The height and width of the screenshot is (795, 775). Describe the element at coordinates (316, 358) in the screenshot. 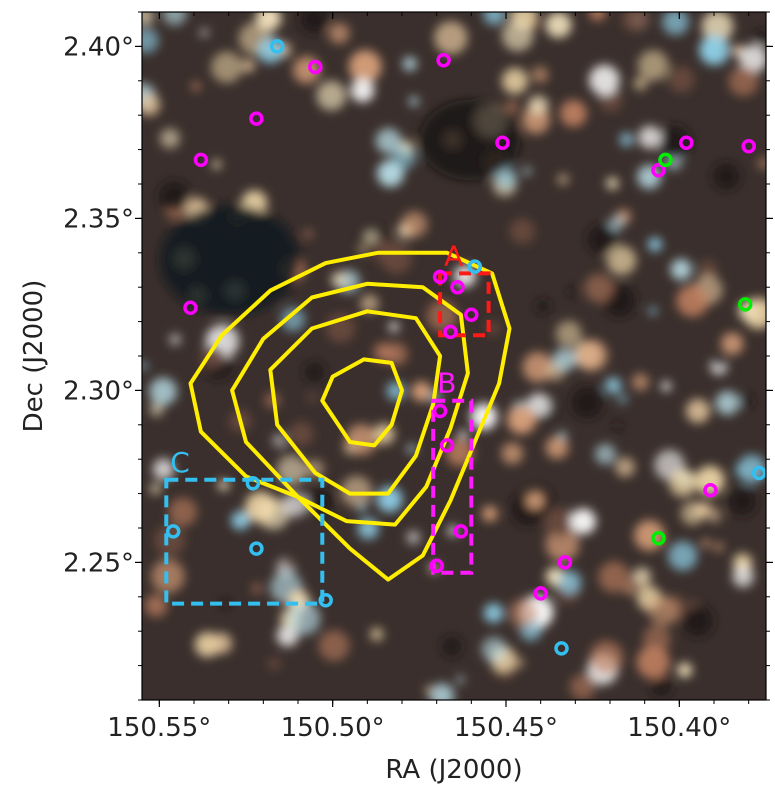

I see `region-labels: A B C` at that location.